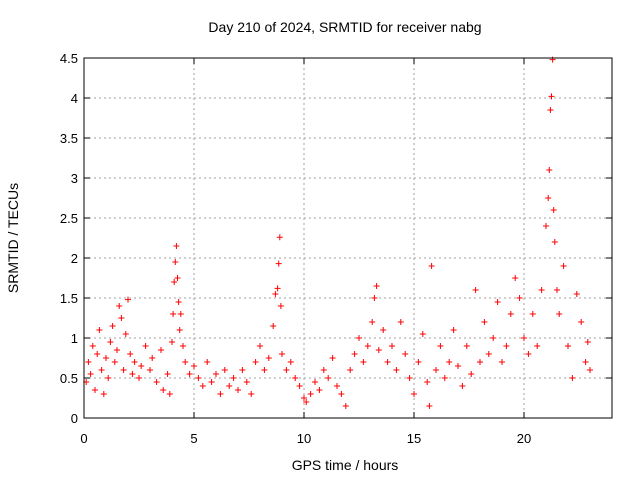 The height and width of the screenshot is (480, 640). Describe the element at coordinates (74, 178) in the screenshot. I see `y-tick-label: 3` at that location.